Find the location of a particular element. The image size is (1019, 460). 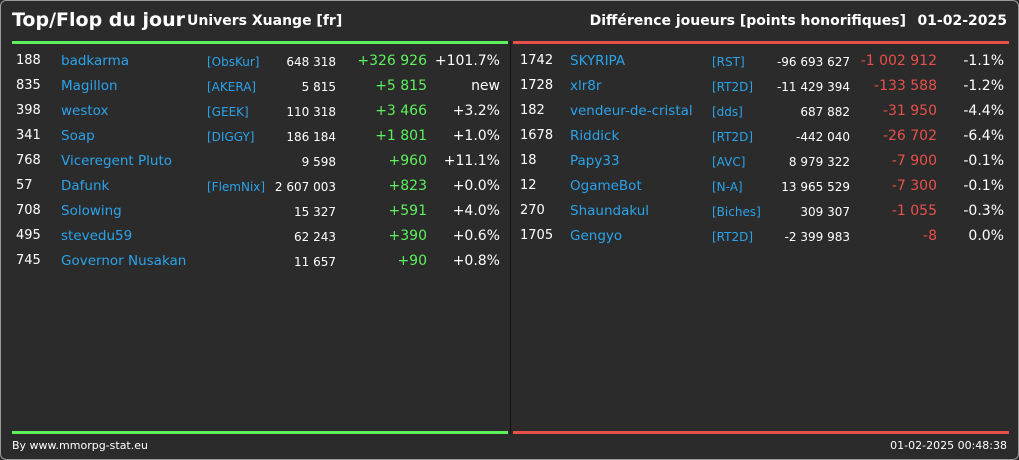

top-accent-bar-bottom is located at coordinates (260, 432).